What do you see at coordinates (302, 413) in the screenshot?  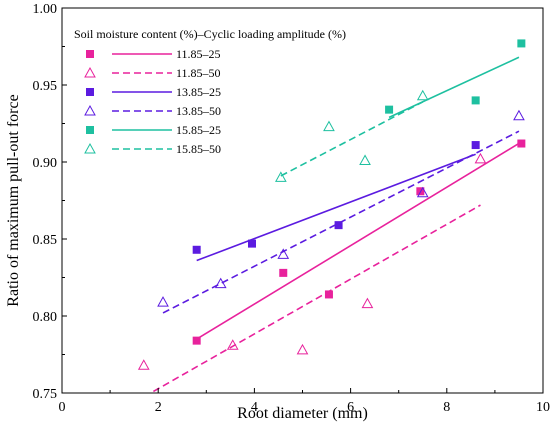 I see `x-axis-title: Root diameter (mm)` at bounding box center [302, 413].